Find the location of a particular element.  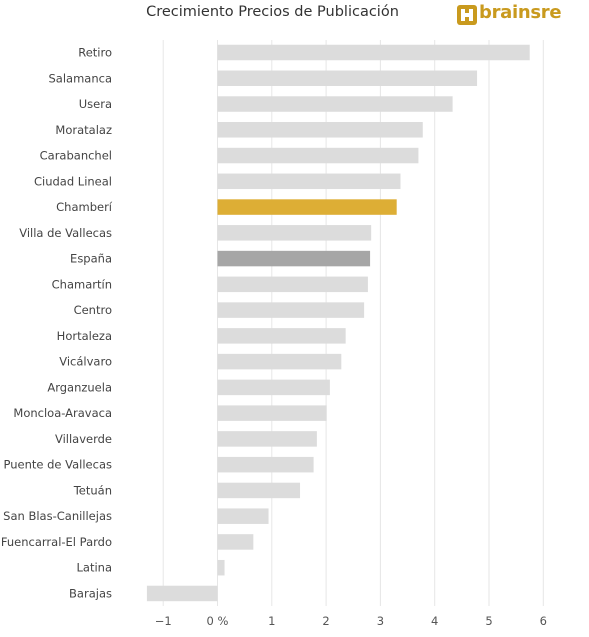

category-label: Moncloa-Aravaca is located at coordinates (62, 413).